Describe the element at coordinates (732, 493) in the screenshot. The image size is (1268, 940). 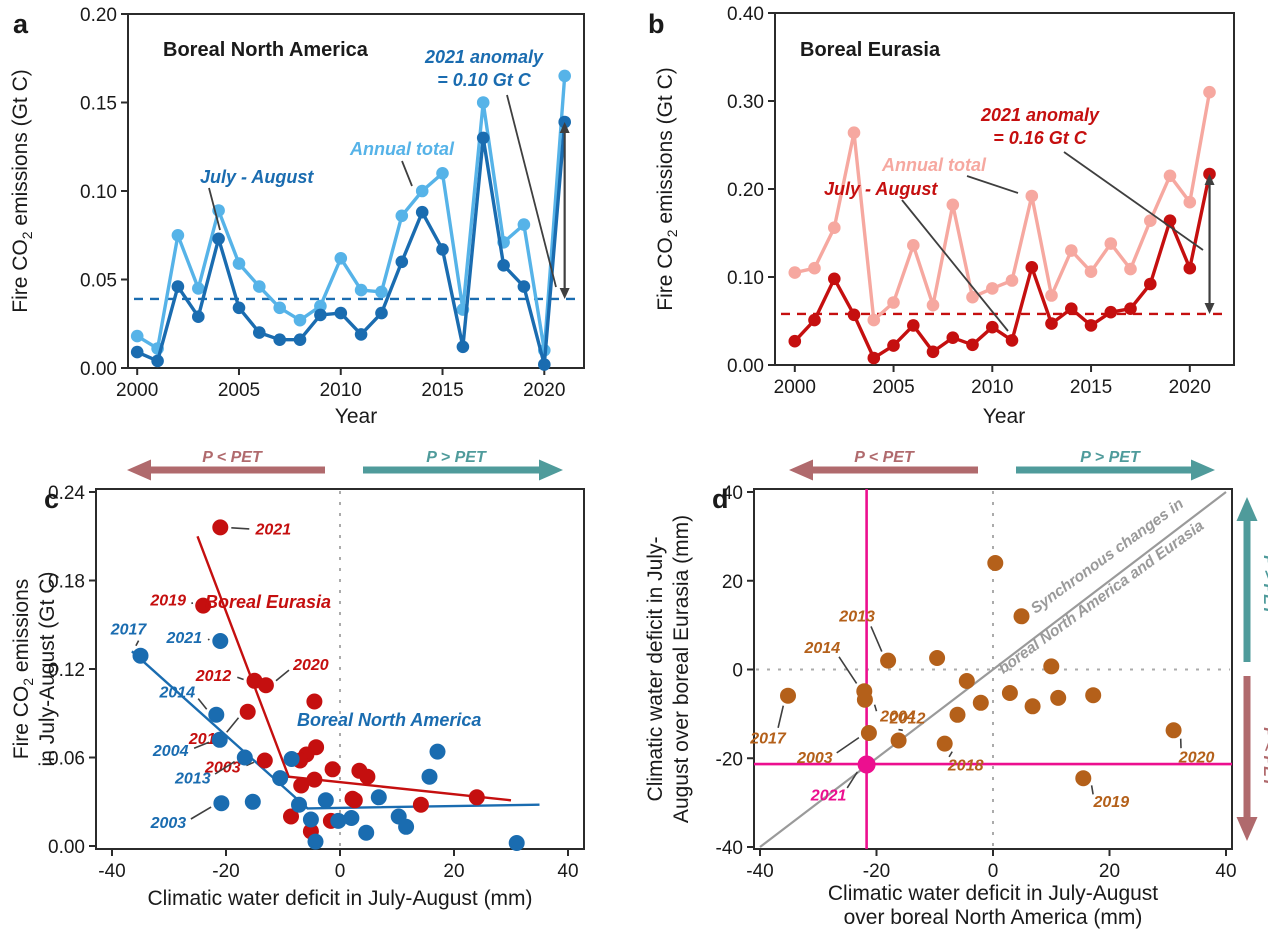
I see `y-tick-label: 40` at that location.